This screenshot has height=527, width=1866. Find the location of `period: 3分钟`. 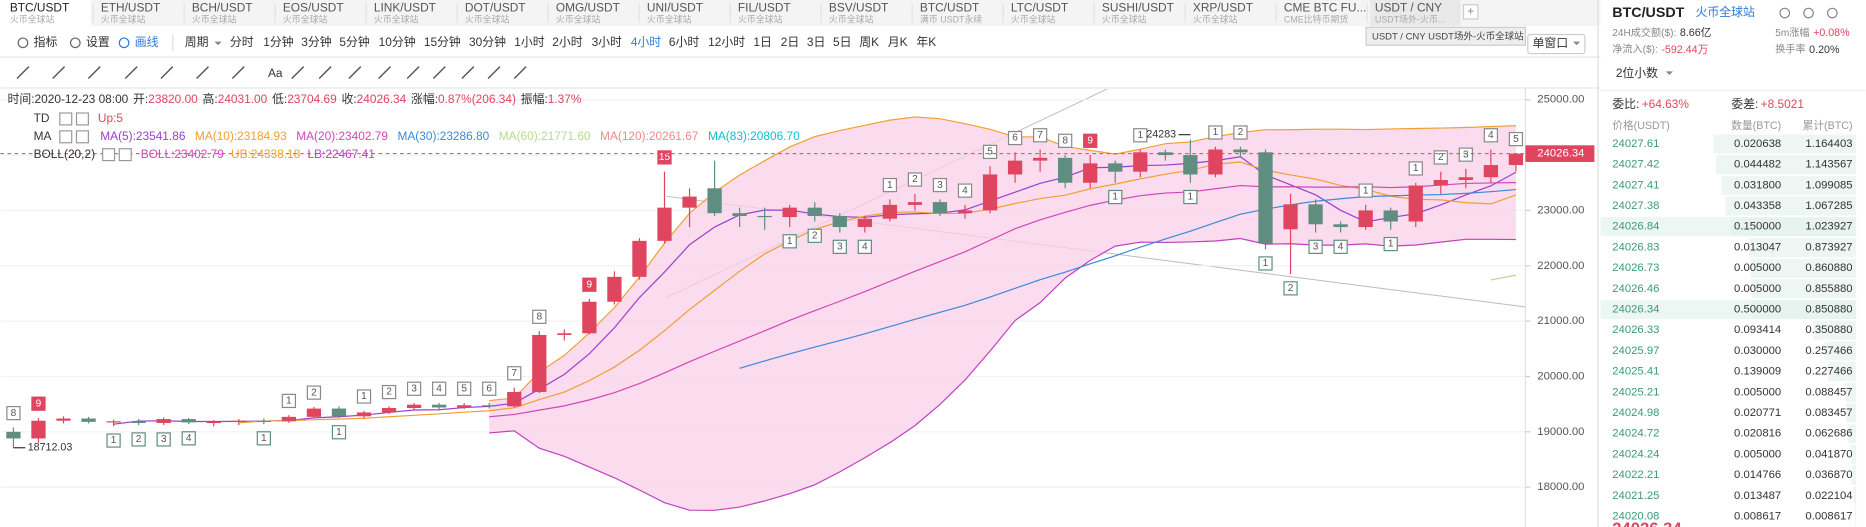

period: 3分钟 is located at coordinates (316, 42).